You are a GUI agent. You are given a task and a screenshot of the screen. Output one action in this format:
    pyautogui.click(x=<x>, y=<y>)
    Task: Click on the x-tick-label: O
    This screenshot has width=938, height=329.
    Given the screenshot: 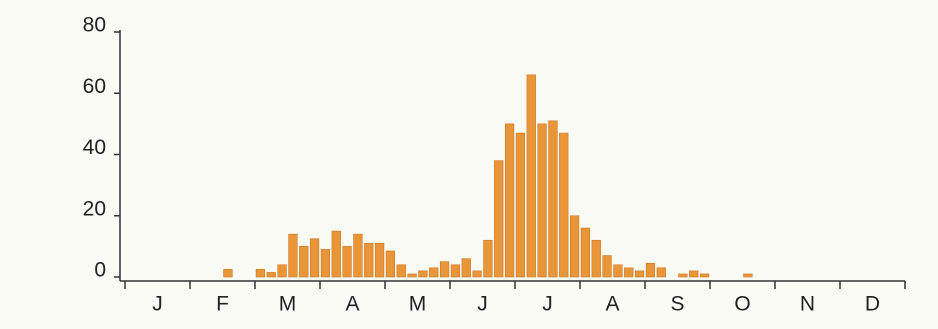 What is the action you would take?
    pyautogui.click(x=742, y=304)
    